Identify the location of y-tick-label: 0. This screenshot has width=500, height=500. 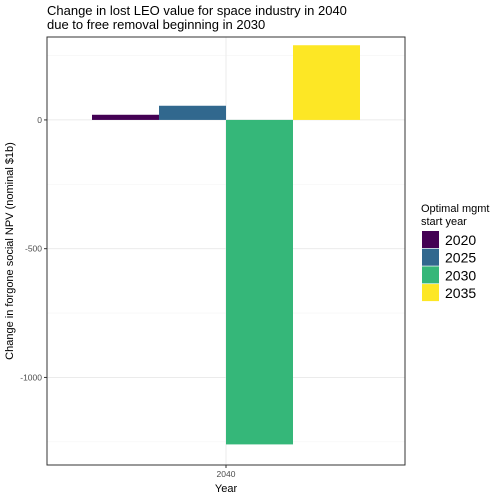
(39, 120).